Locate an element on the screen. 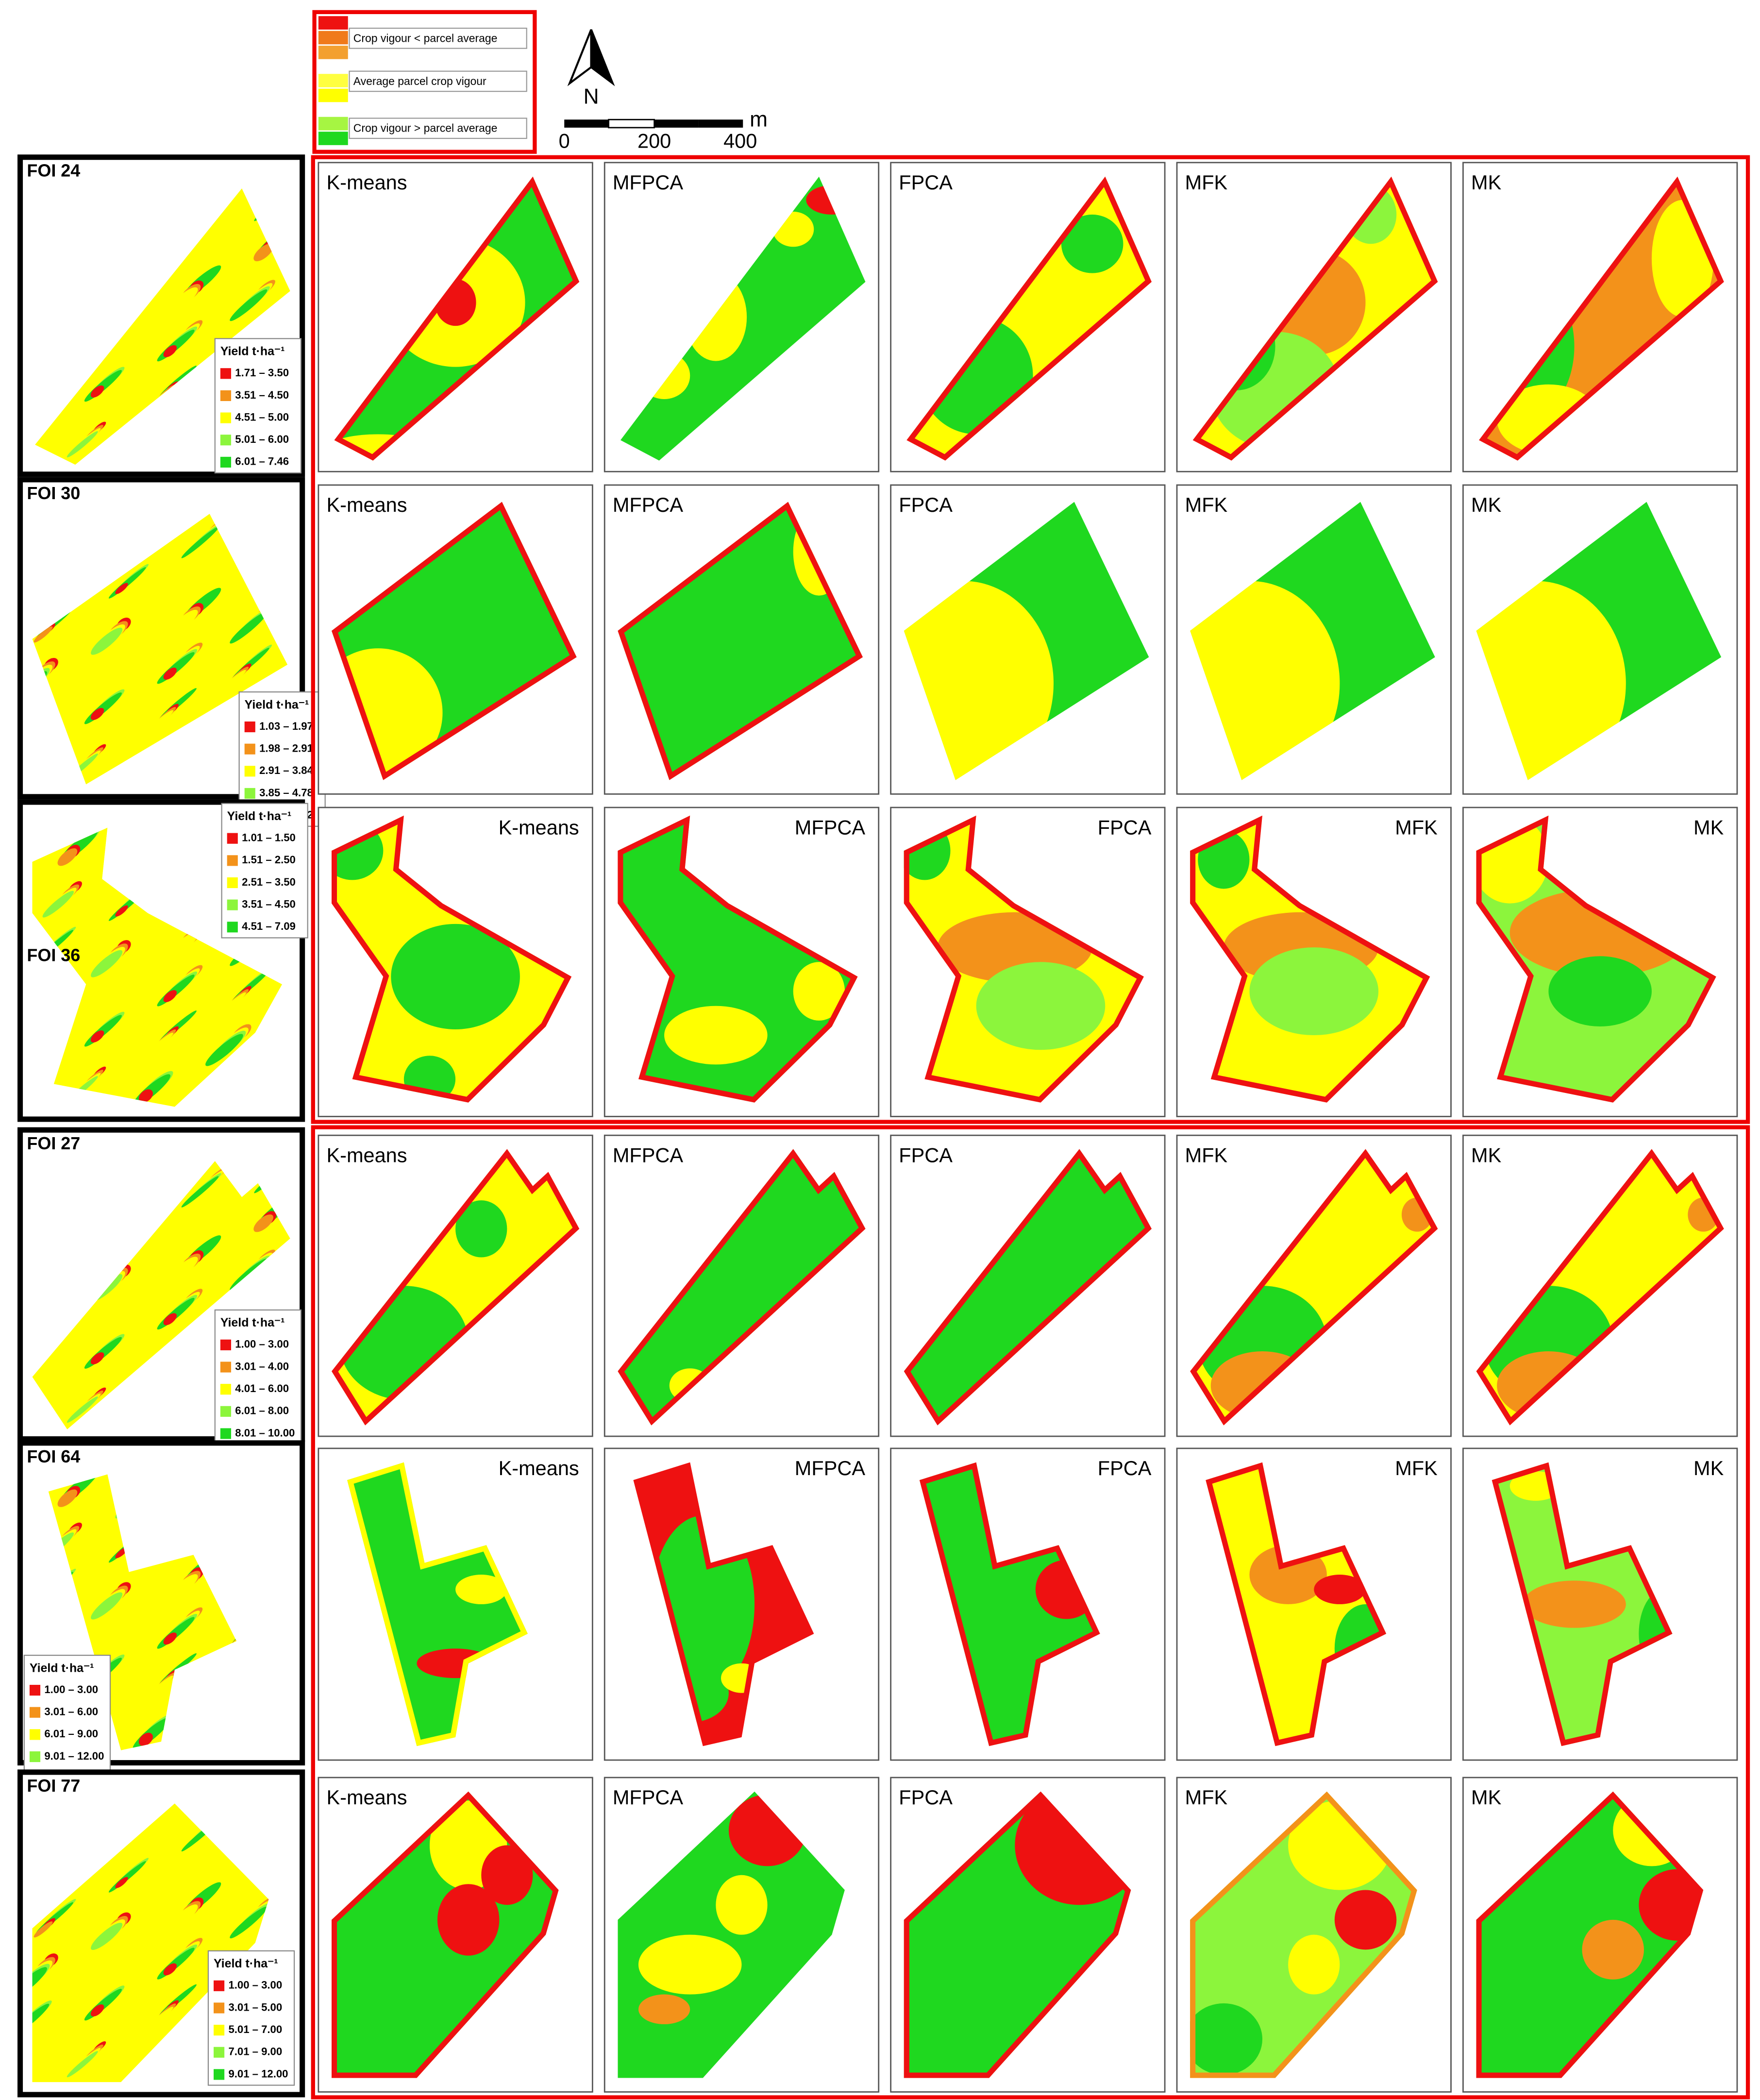  yield-class: 9.01 – 12.00 is located at coordinates (74, 1756).